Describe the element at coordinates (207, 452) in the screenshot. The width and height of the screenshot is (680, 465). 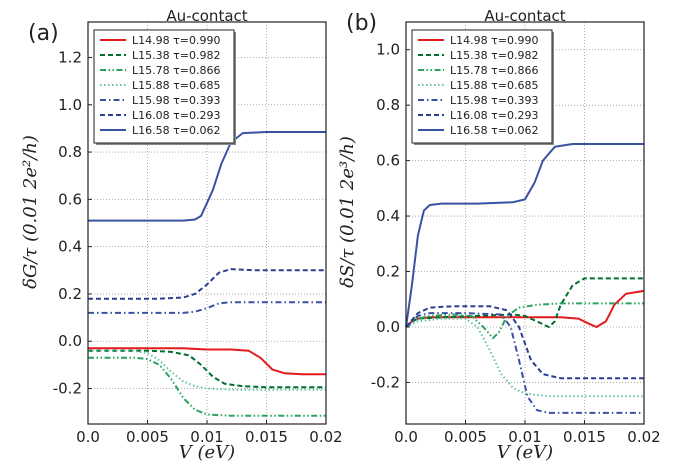
I see `panel-a-xlabel: V (eV)` at that location.